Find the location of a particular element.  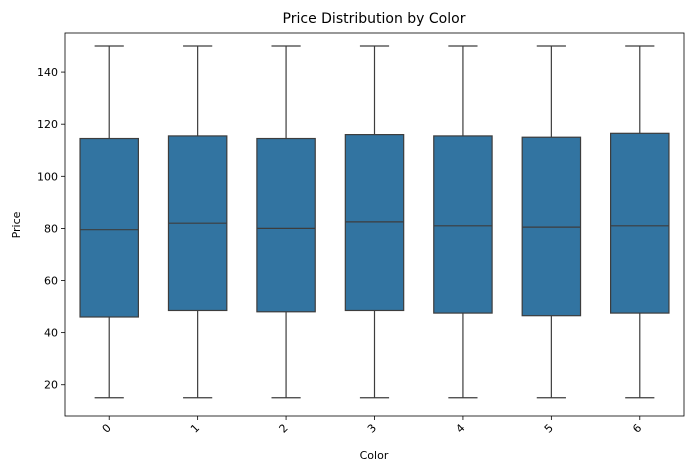

x-tick-label: 5 is located at coordinates (549, 428).